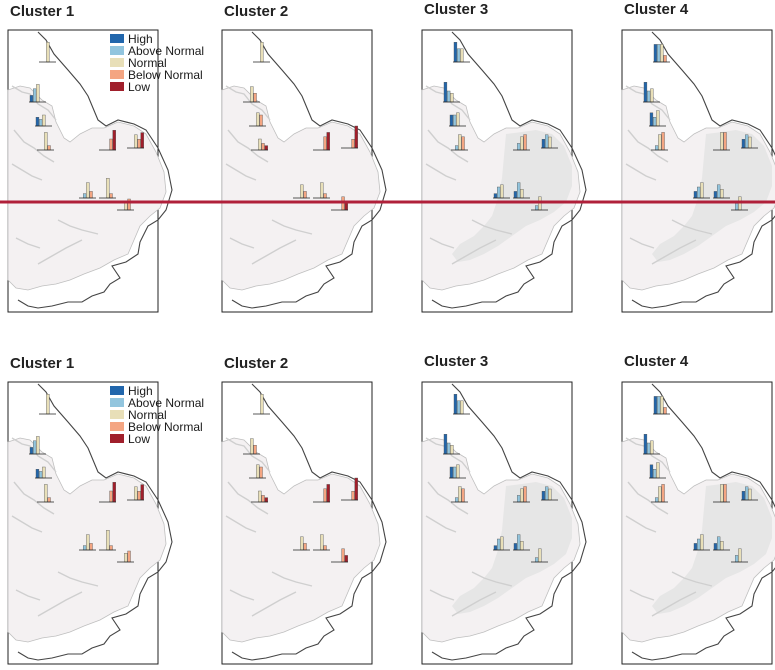 The height and width of the screenshot is (670, 775). What do you see at coordinates (656, 9) in the screenshot?
I see `panel-title: Cluster 4` at bounding box center [656, 9].